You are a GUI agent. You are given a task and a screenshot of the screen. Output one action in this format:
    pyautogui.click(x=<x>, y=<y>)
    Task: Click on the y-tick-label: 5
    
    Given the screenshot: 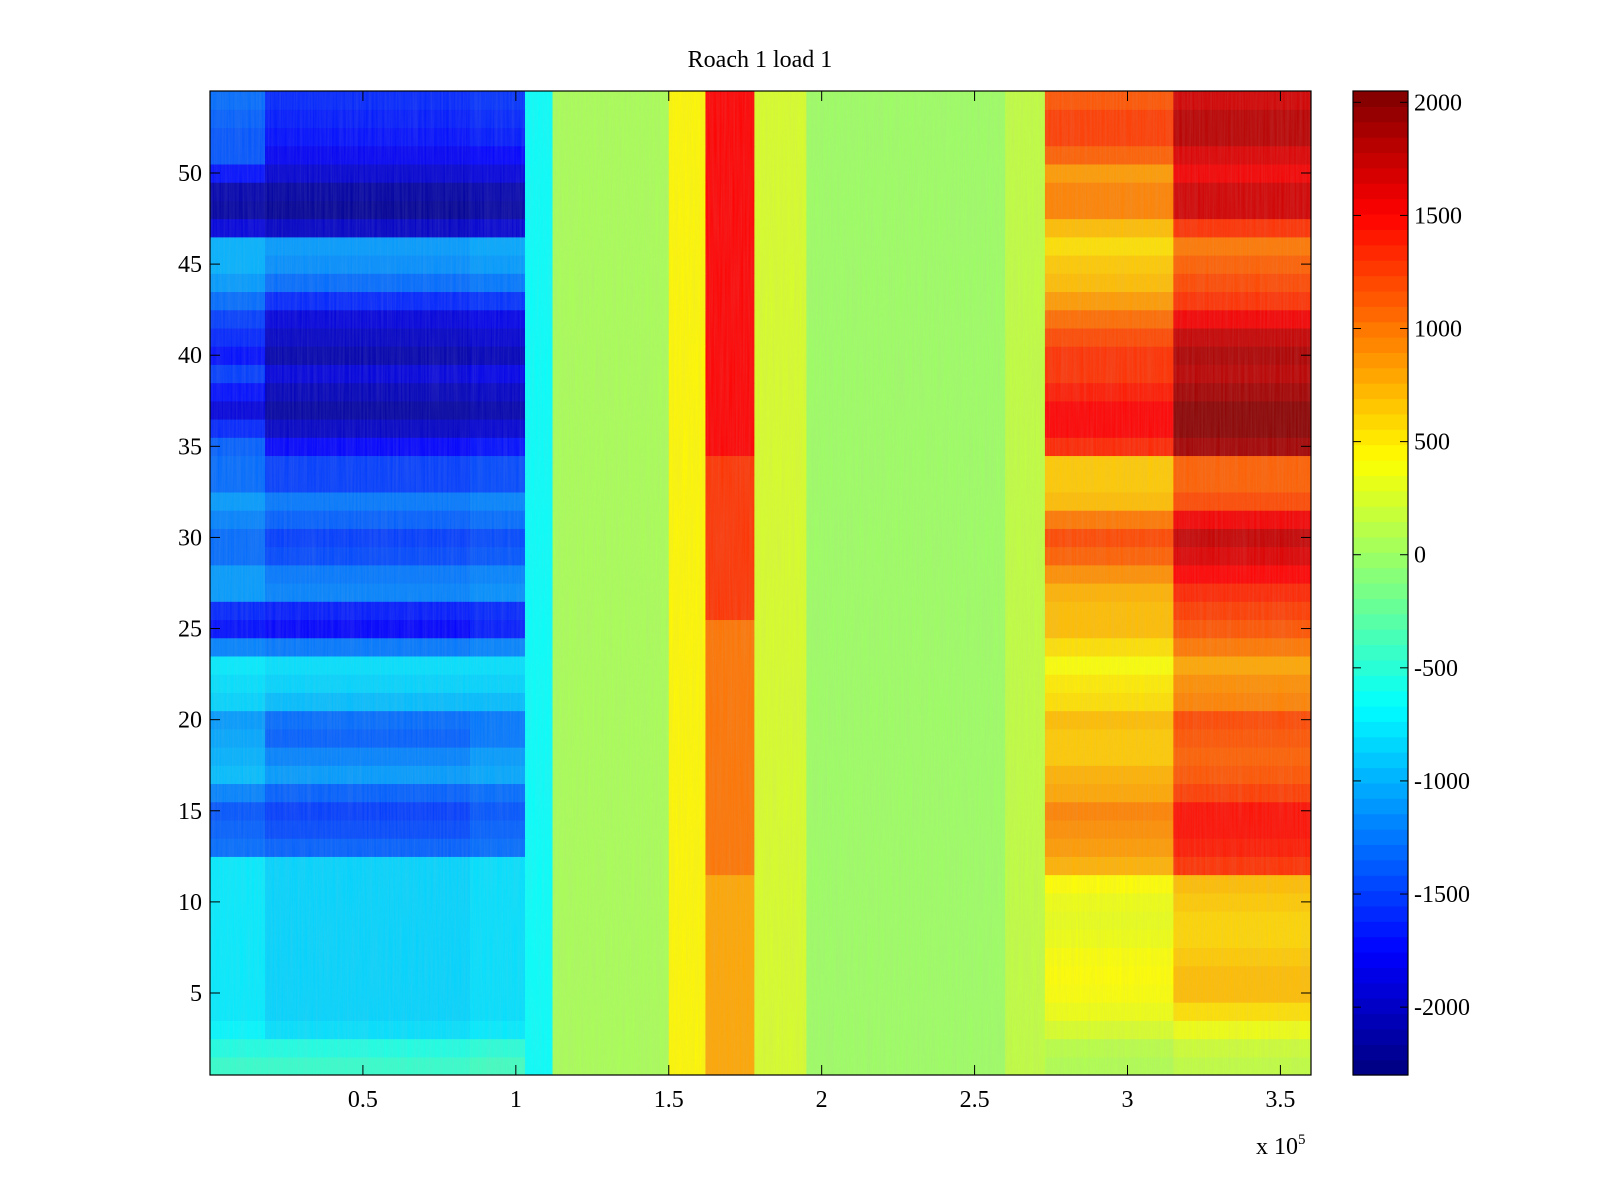 What is the action you would take?
    pyautogui.click(x=196, y=994)
    